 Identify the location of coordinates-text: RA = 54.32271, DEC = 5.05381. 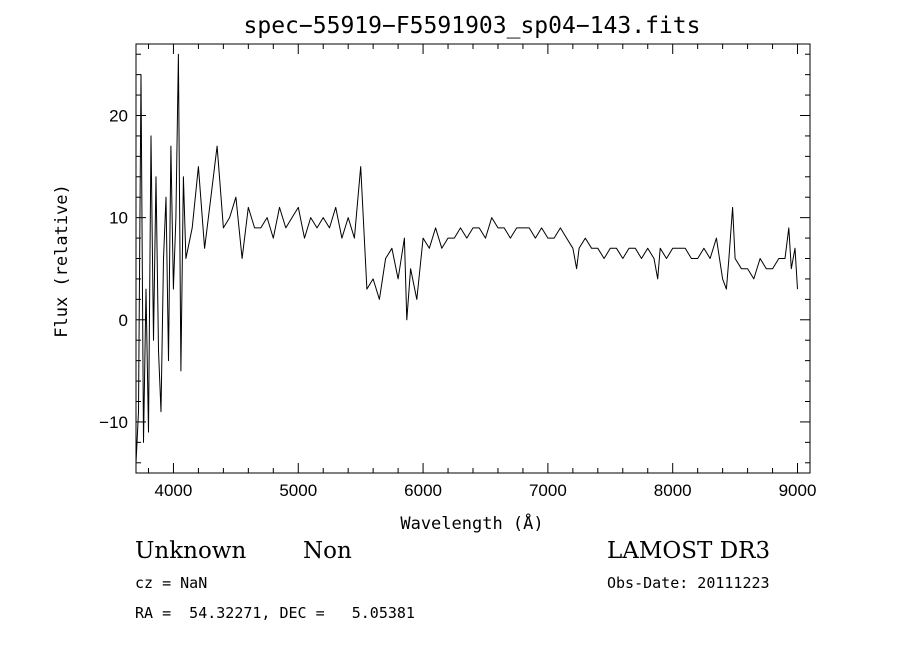
(275, 613).